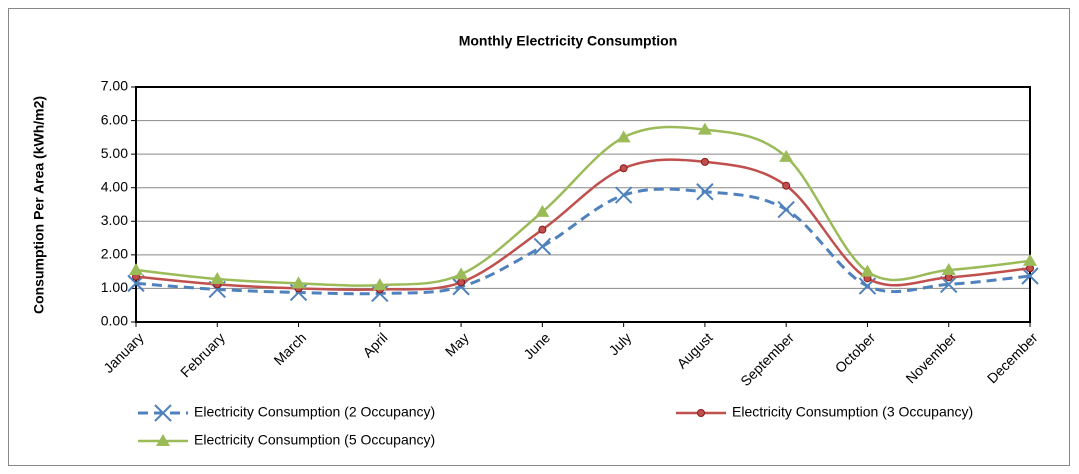 Image resolution: width=1079 pixels, height=474 pixels. I want to click on chart-title: Monthly Electricity Consumption, so click(568, 41).